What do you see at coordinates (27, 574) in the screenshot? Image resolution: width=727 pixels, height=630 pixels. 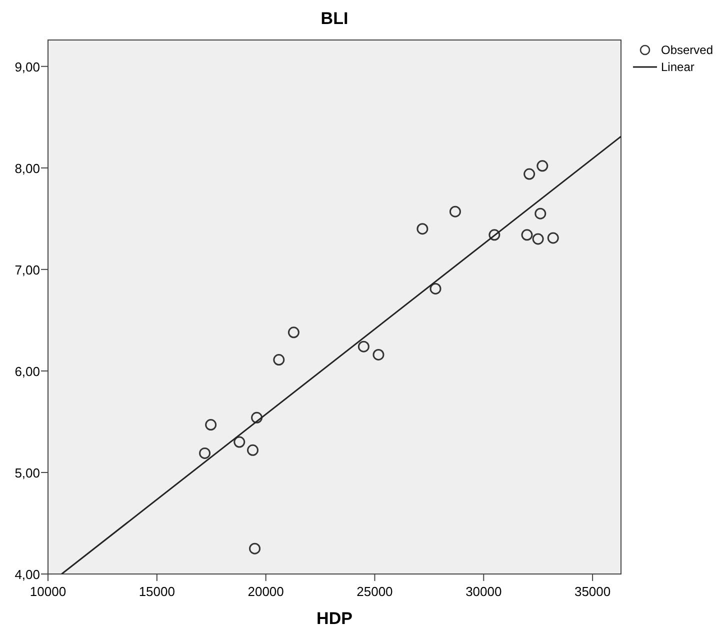 I see `y-tick-label: 4,00` at bounding box center [27, 574].